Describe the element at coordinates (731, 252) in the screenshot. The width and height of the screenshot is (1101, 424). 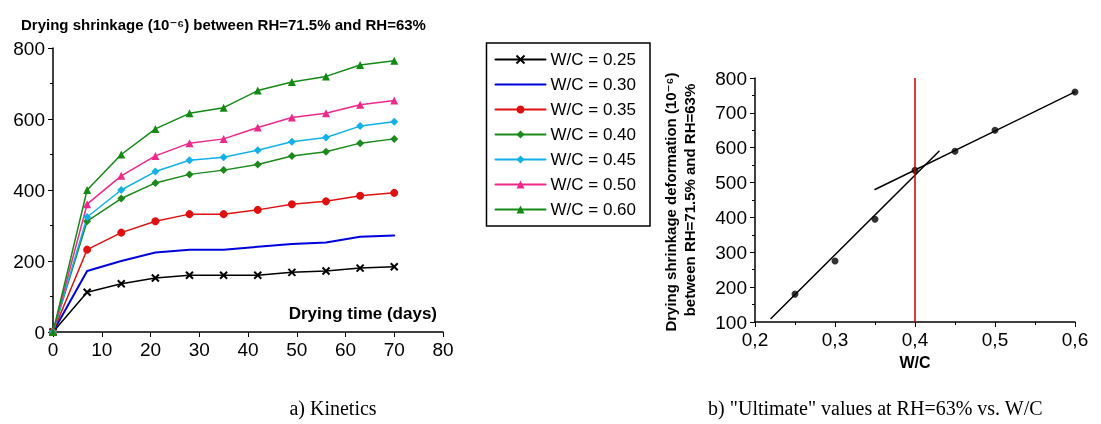
I see `y-tick-label: 300` at that location.